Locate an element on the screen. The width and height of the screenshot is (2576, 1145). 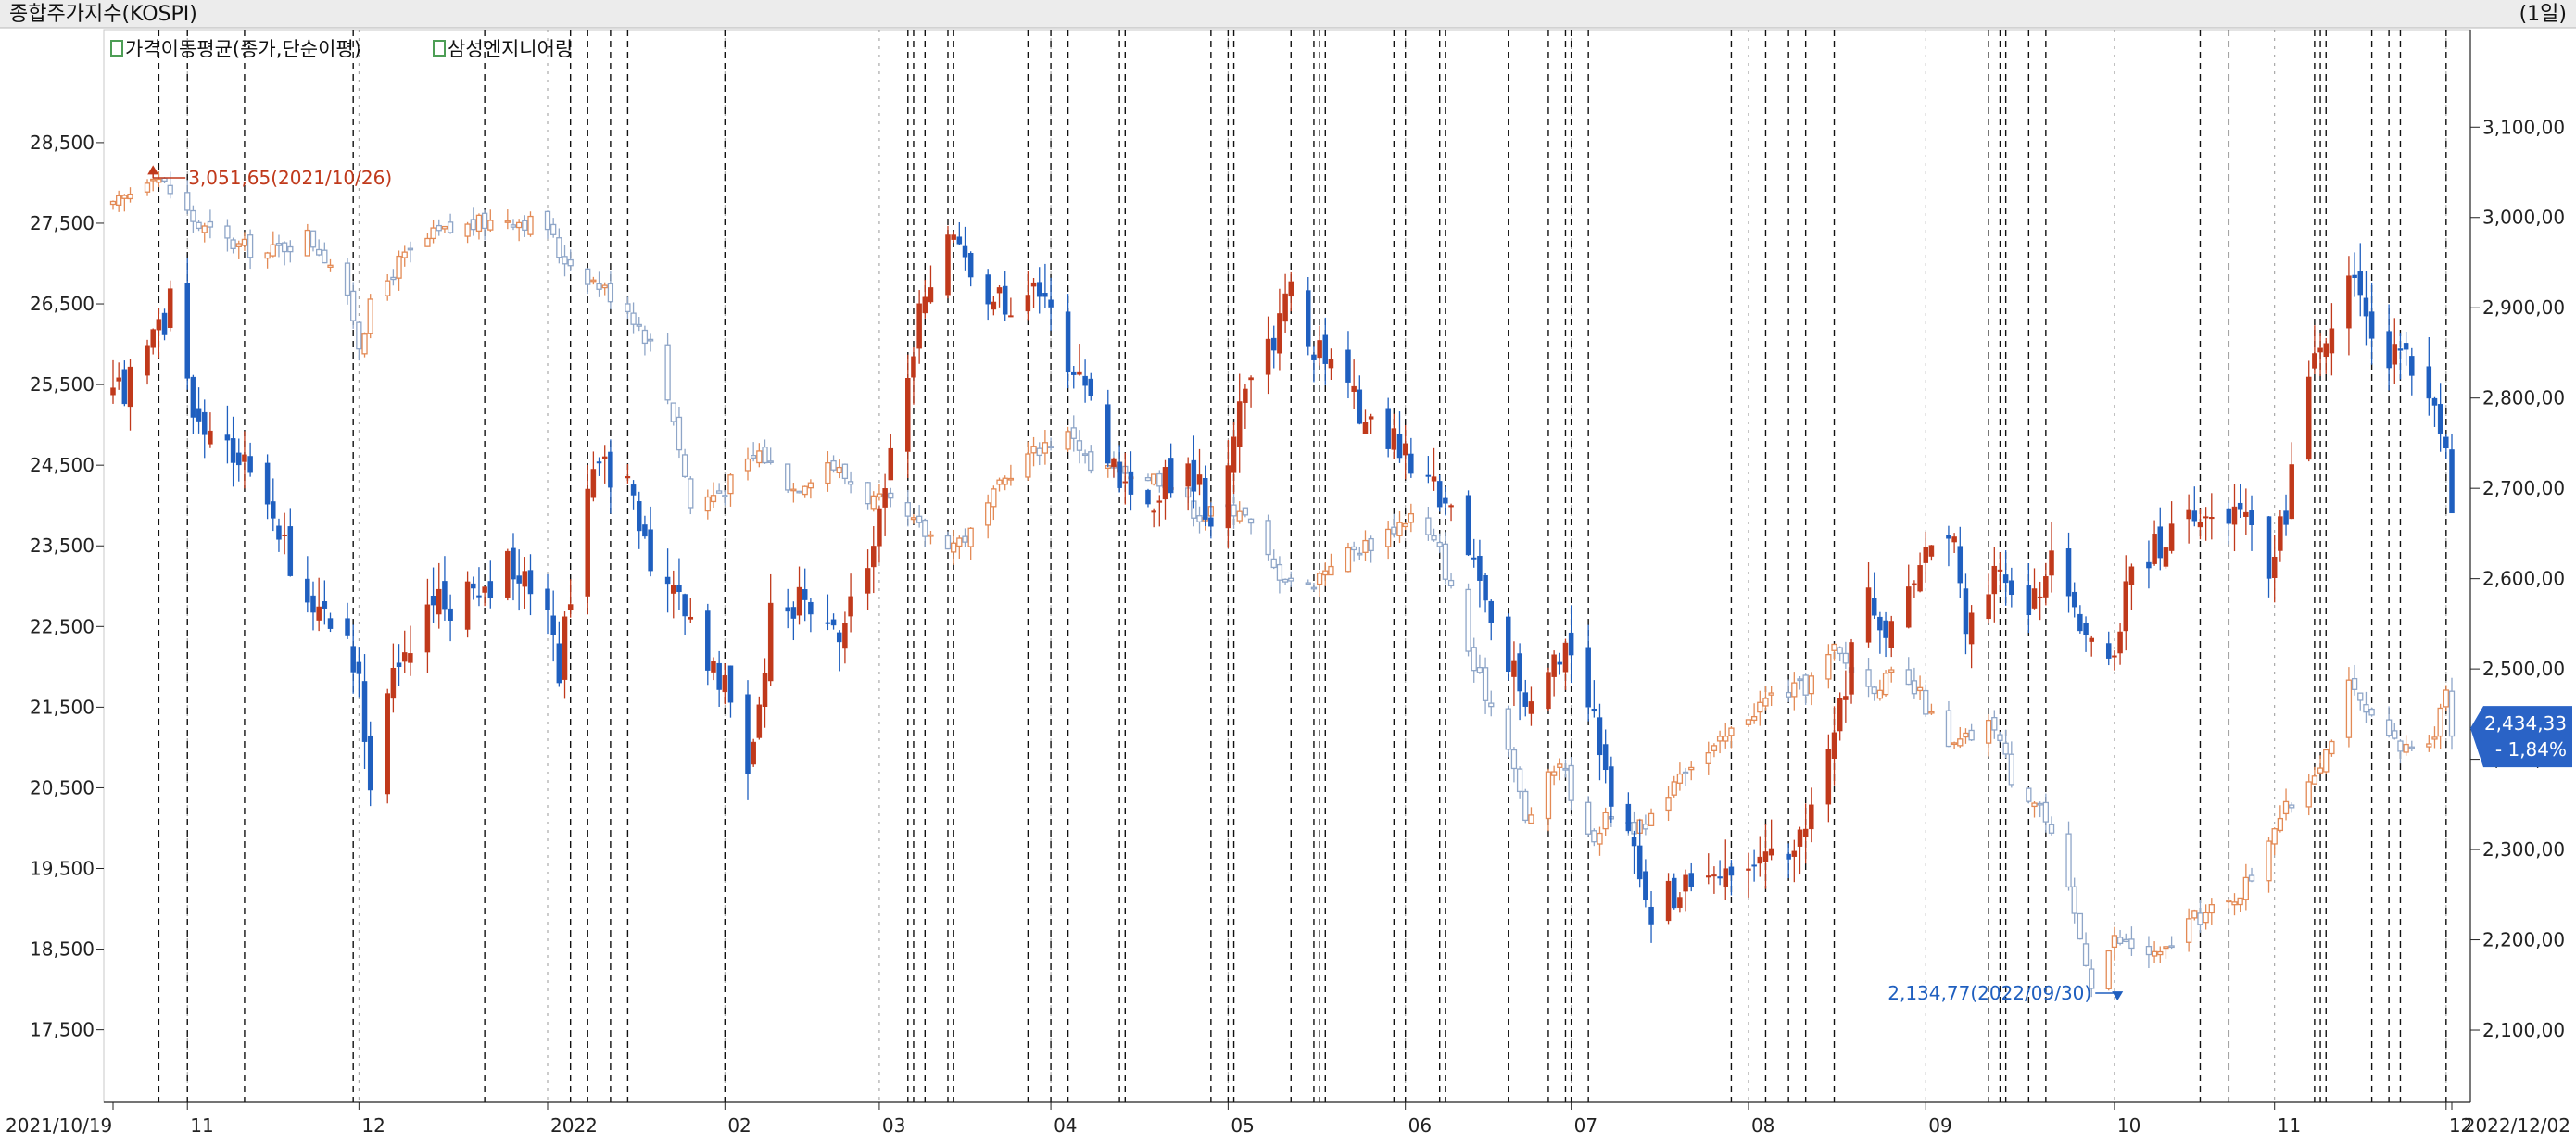
x-tick-label: 2021/10/19 is located at coordinates (59, 1125).